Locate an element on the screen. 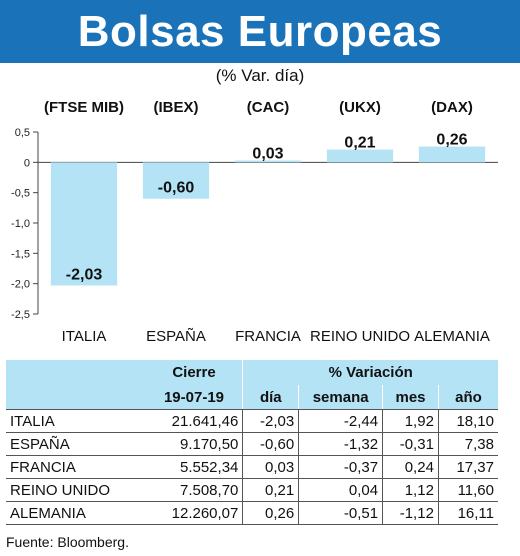 The height and width of the screenshot is (556, 520). row-semana: -1,32 is located at coordinates (340, 444).